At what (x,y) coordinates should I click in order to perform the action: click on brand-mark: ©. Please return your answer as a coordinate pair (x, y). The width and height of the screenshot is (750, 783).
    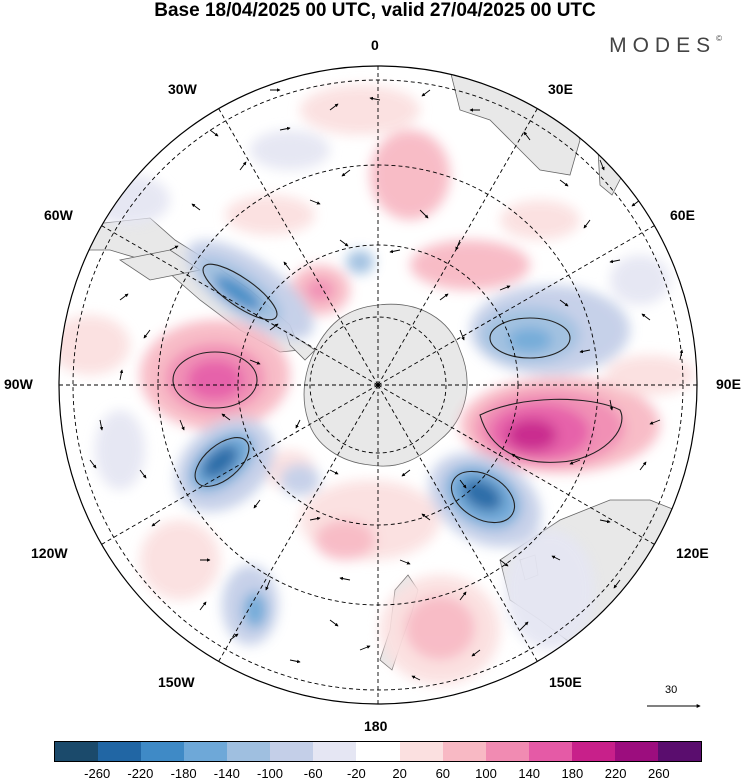
    Looking at the image, I should click on (719, 38).